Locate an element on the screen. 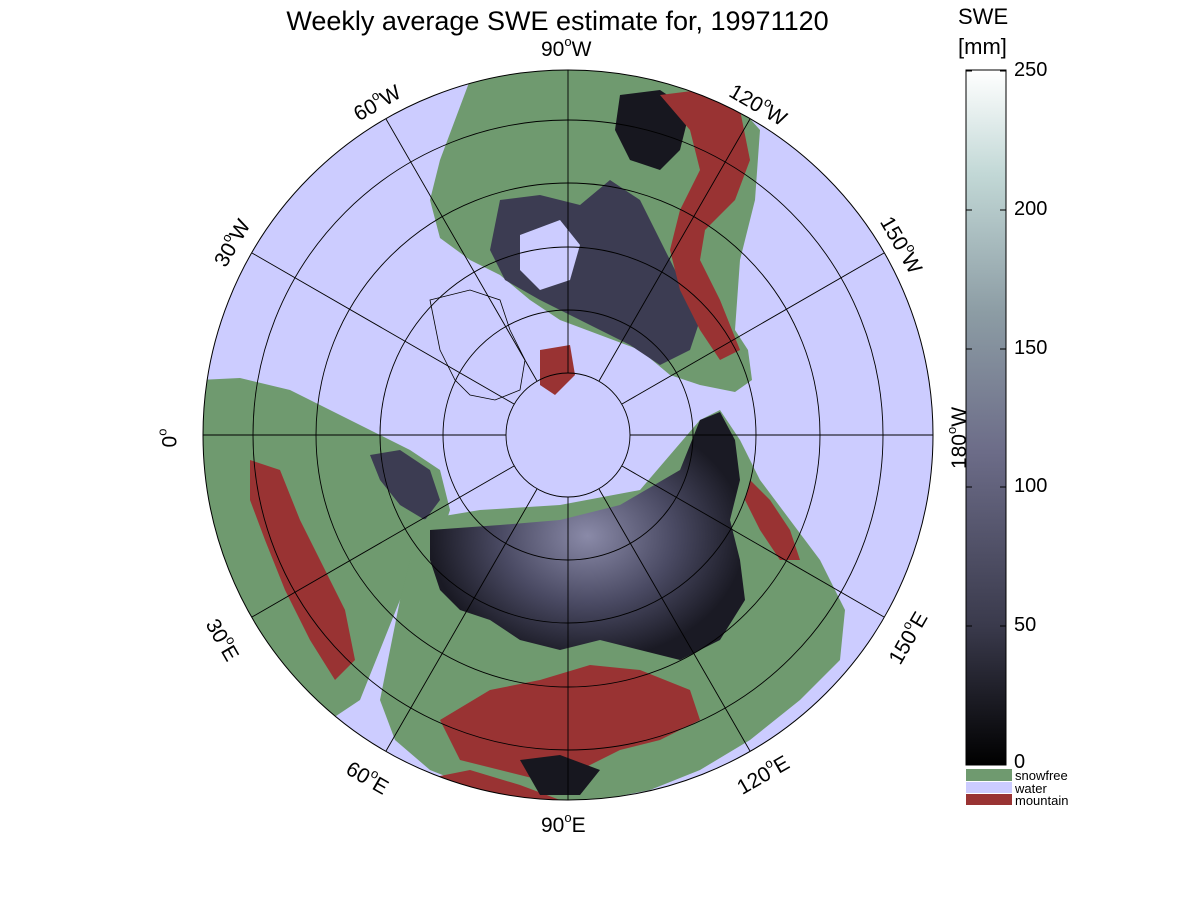 The height and width of the screenshot is (901, 1201). hudson-bay is located at coordinates (550, 255).